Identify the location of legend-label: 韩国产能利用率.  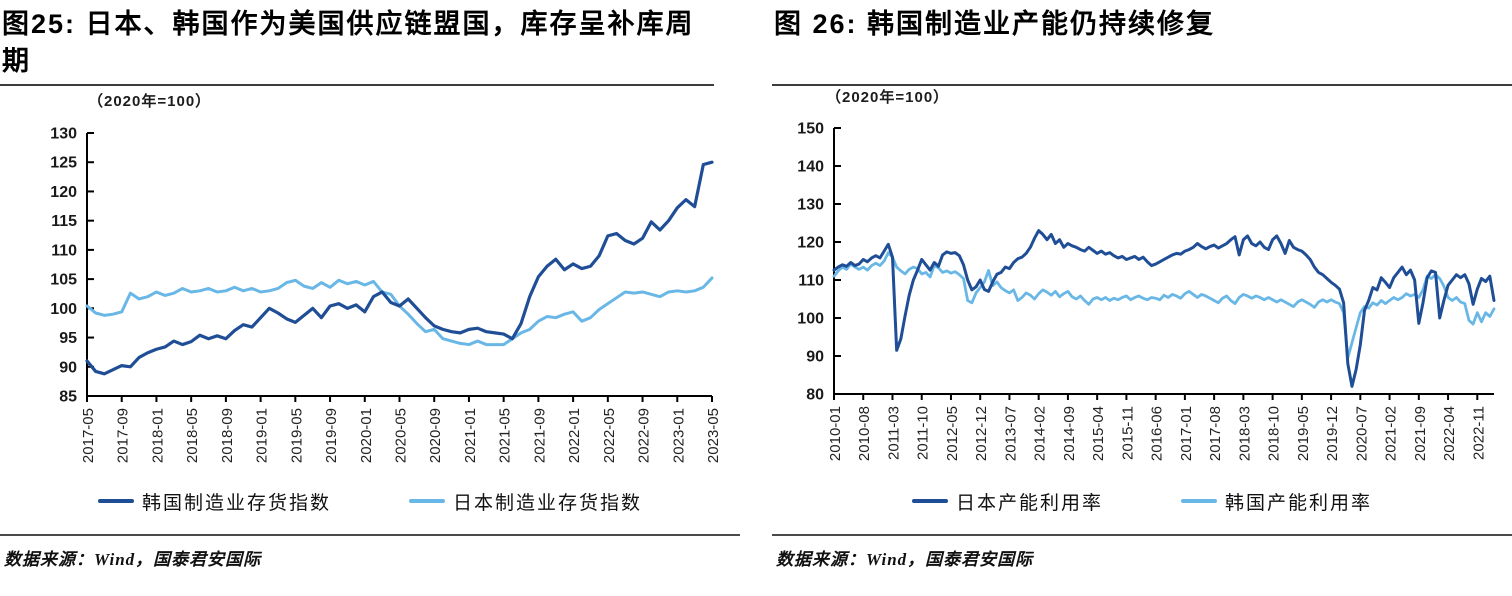
(1299, 503).